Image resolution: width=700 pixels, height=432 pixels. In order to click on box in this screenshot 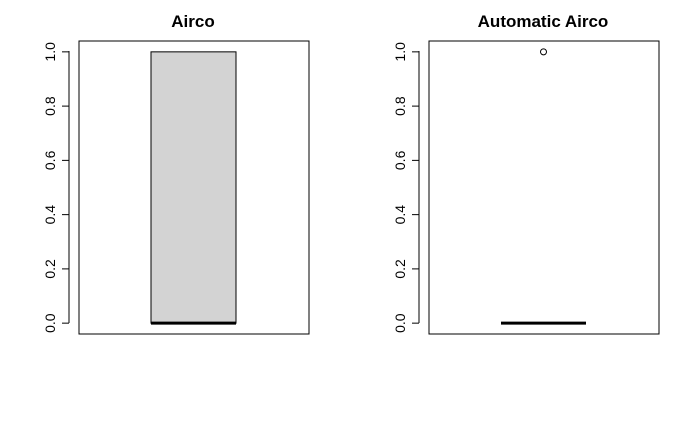, I will do `click(193, 187)`.